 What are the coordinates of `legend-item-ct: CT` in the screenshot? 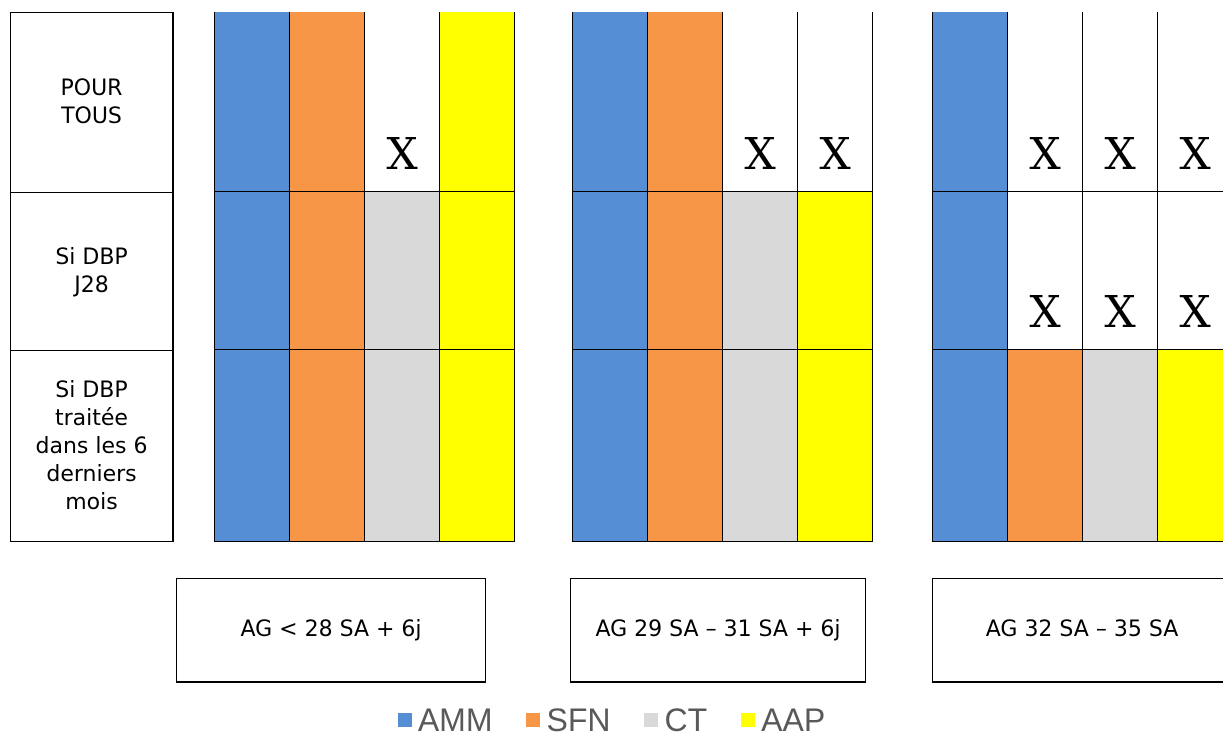 It's located at (675, 720).